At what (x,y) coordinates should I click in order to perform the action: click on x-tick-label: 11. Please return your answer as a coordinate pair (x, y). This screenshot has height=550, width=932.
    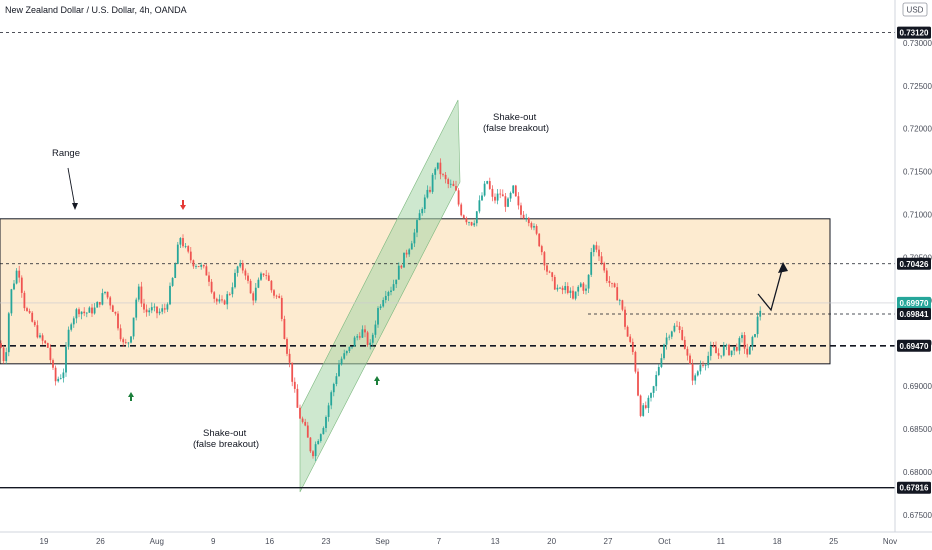
    Looking at the image, I should click on (721, 541).